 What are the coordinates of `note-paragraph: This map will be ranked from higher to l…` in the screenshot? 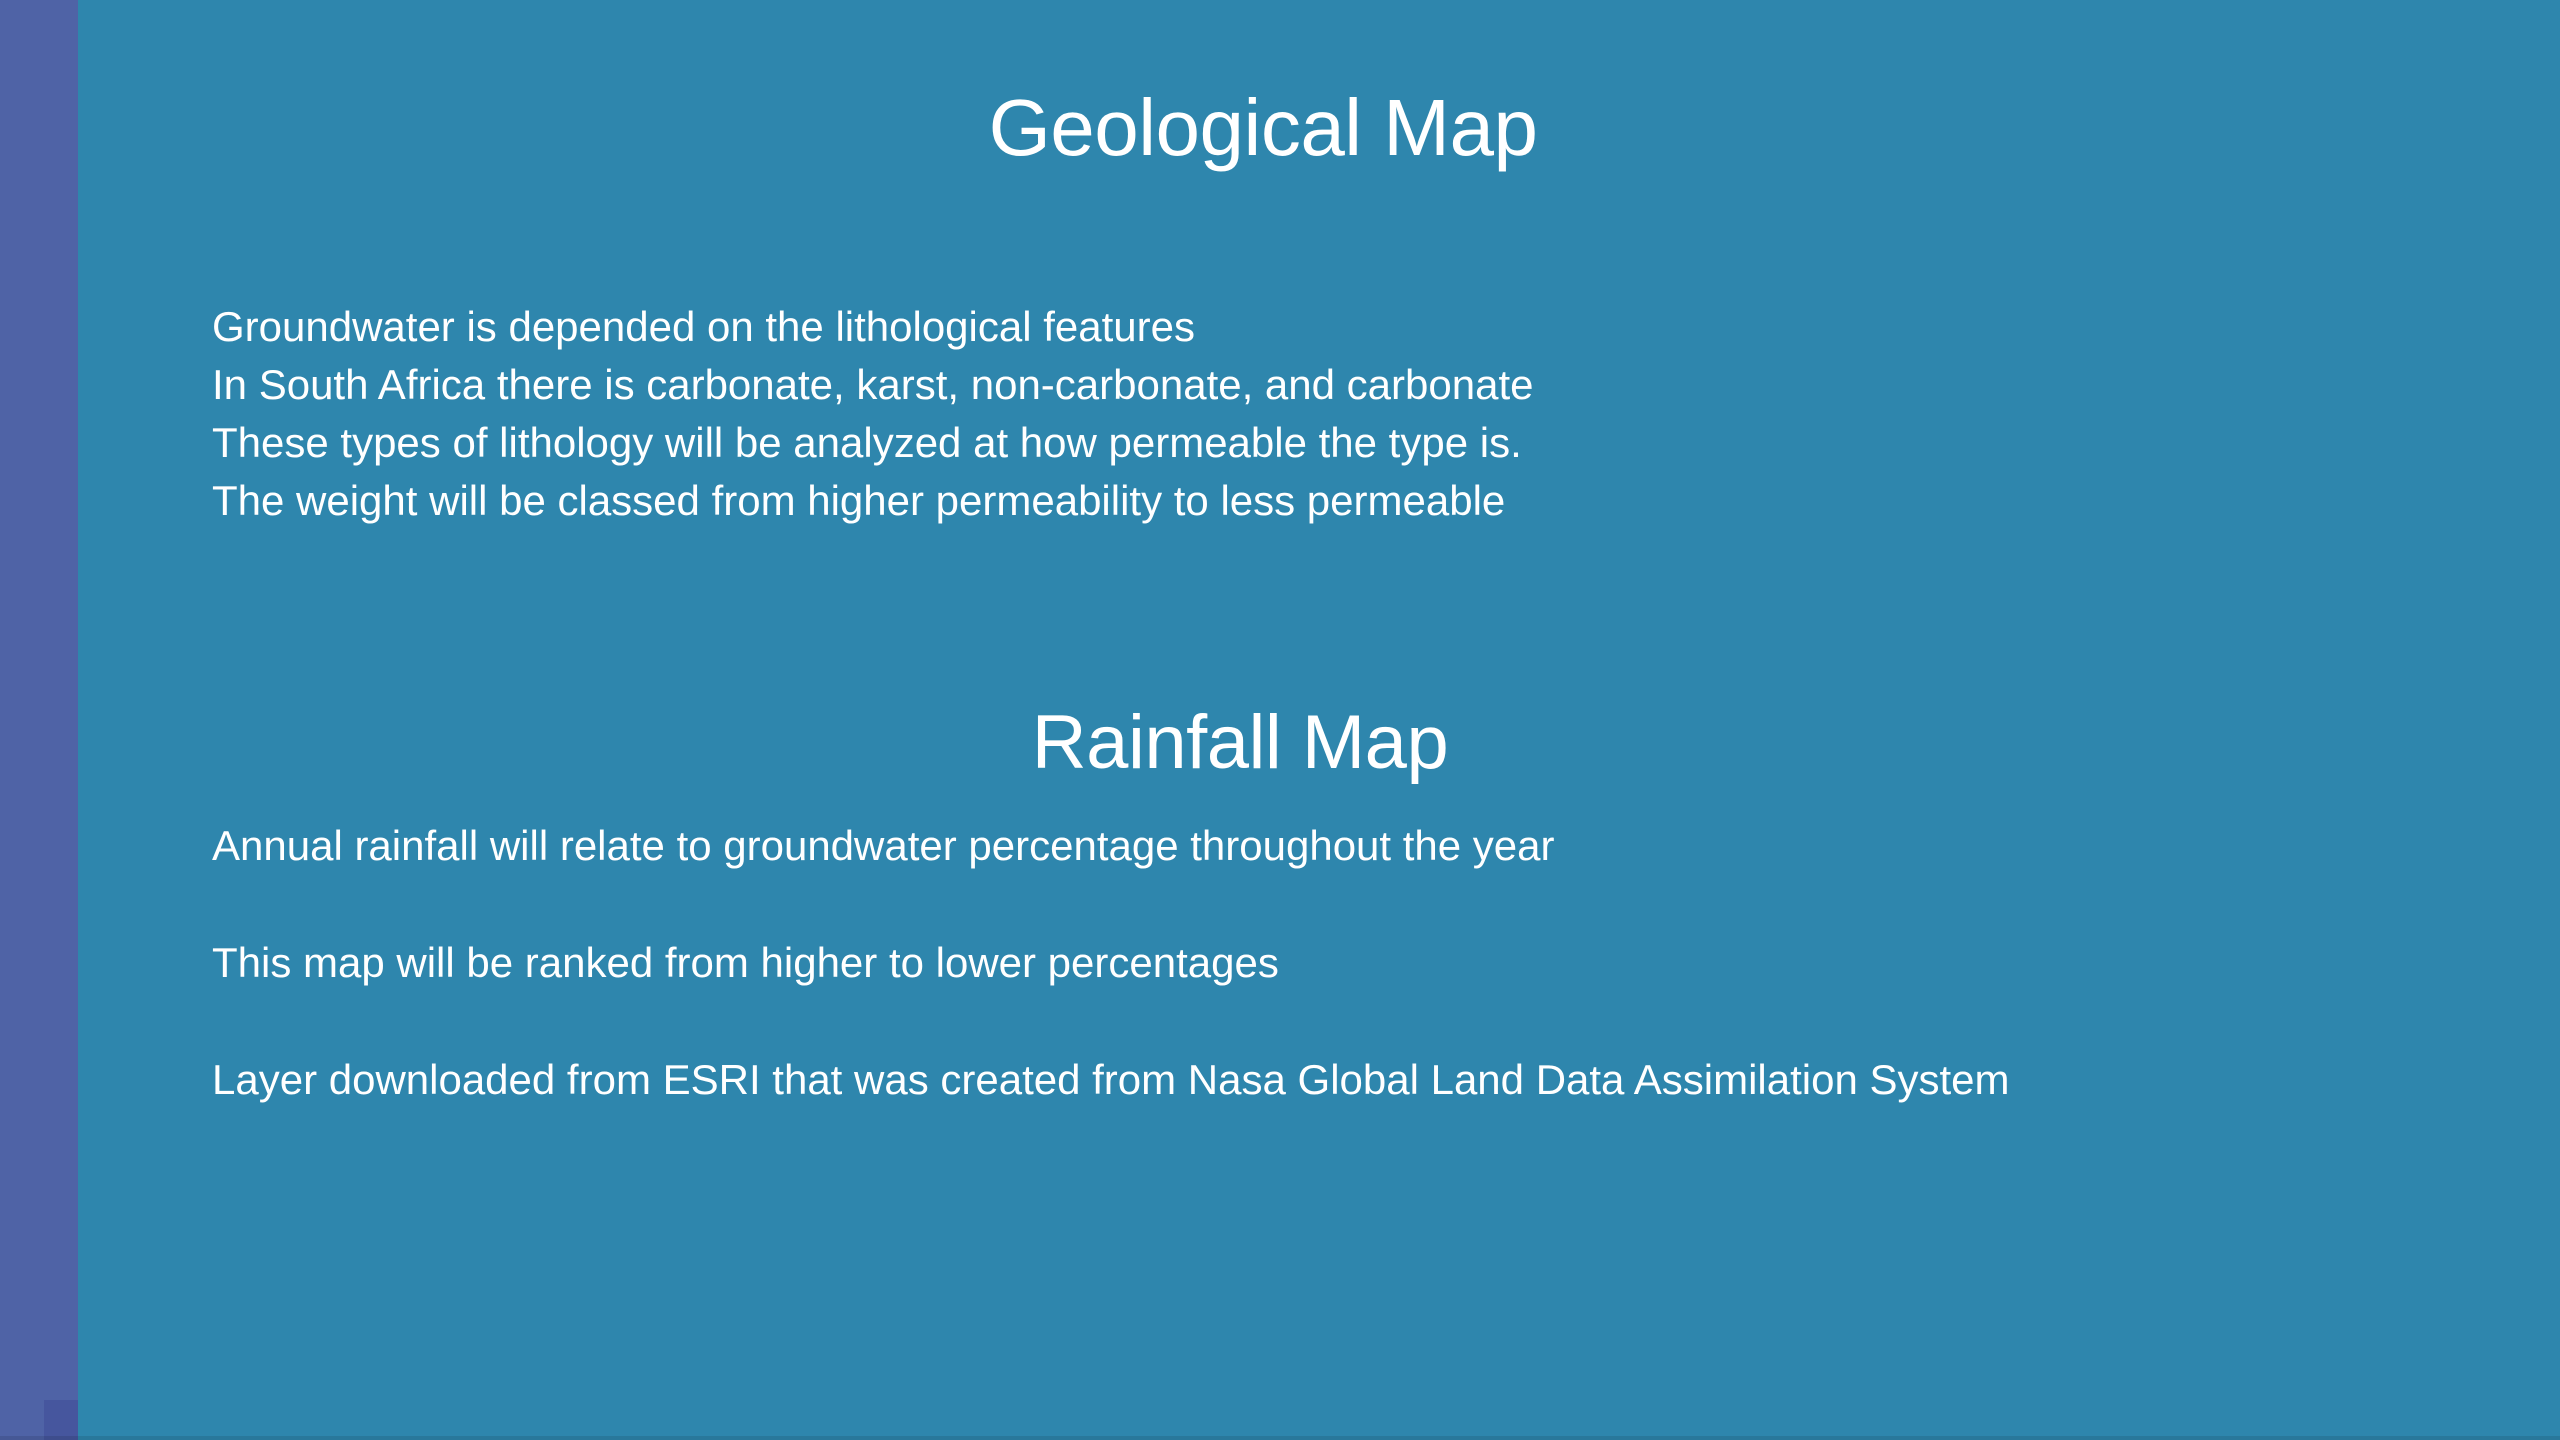 It's located at (745, 962).